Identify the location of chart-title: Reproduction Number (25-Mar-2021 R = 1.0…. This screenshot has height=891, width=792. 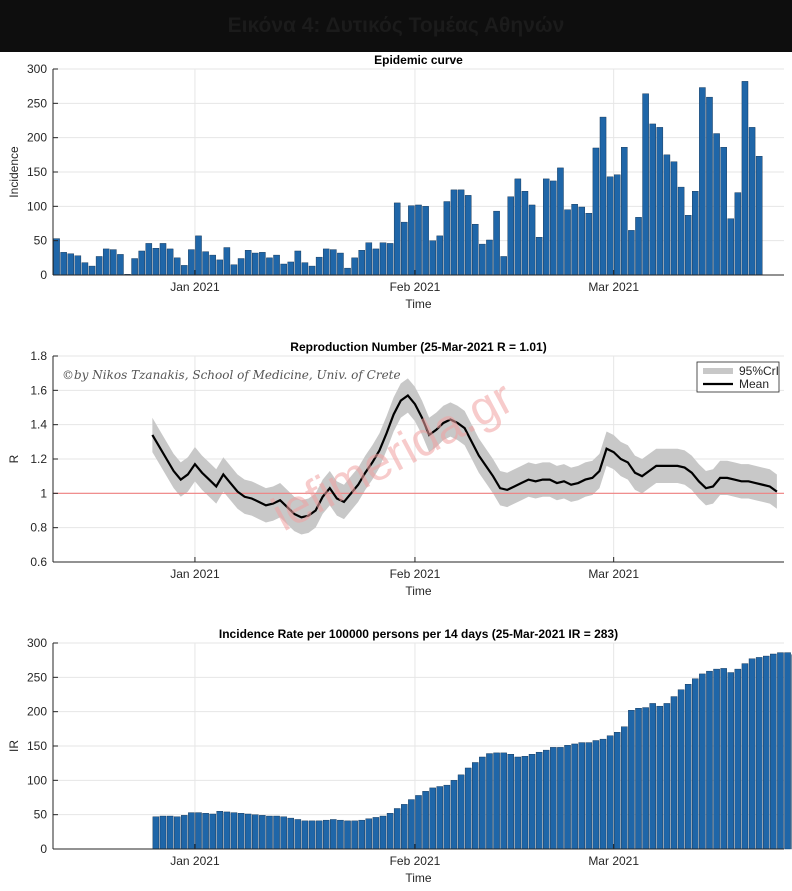
(418, 347).